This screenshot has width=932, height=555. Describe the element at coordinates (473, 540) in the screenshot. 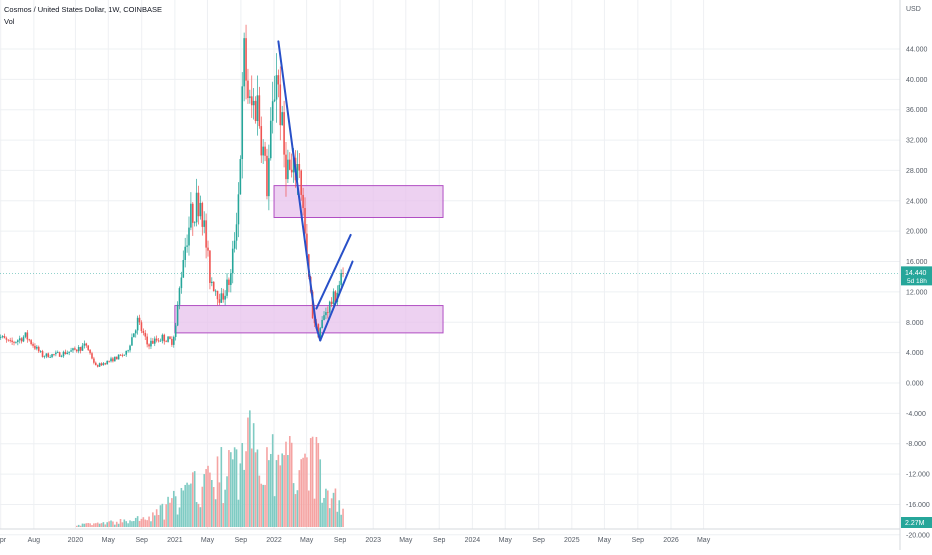

I see `time-tick-label: 2024` at that location.